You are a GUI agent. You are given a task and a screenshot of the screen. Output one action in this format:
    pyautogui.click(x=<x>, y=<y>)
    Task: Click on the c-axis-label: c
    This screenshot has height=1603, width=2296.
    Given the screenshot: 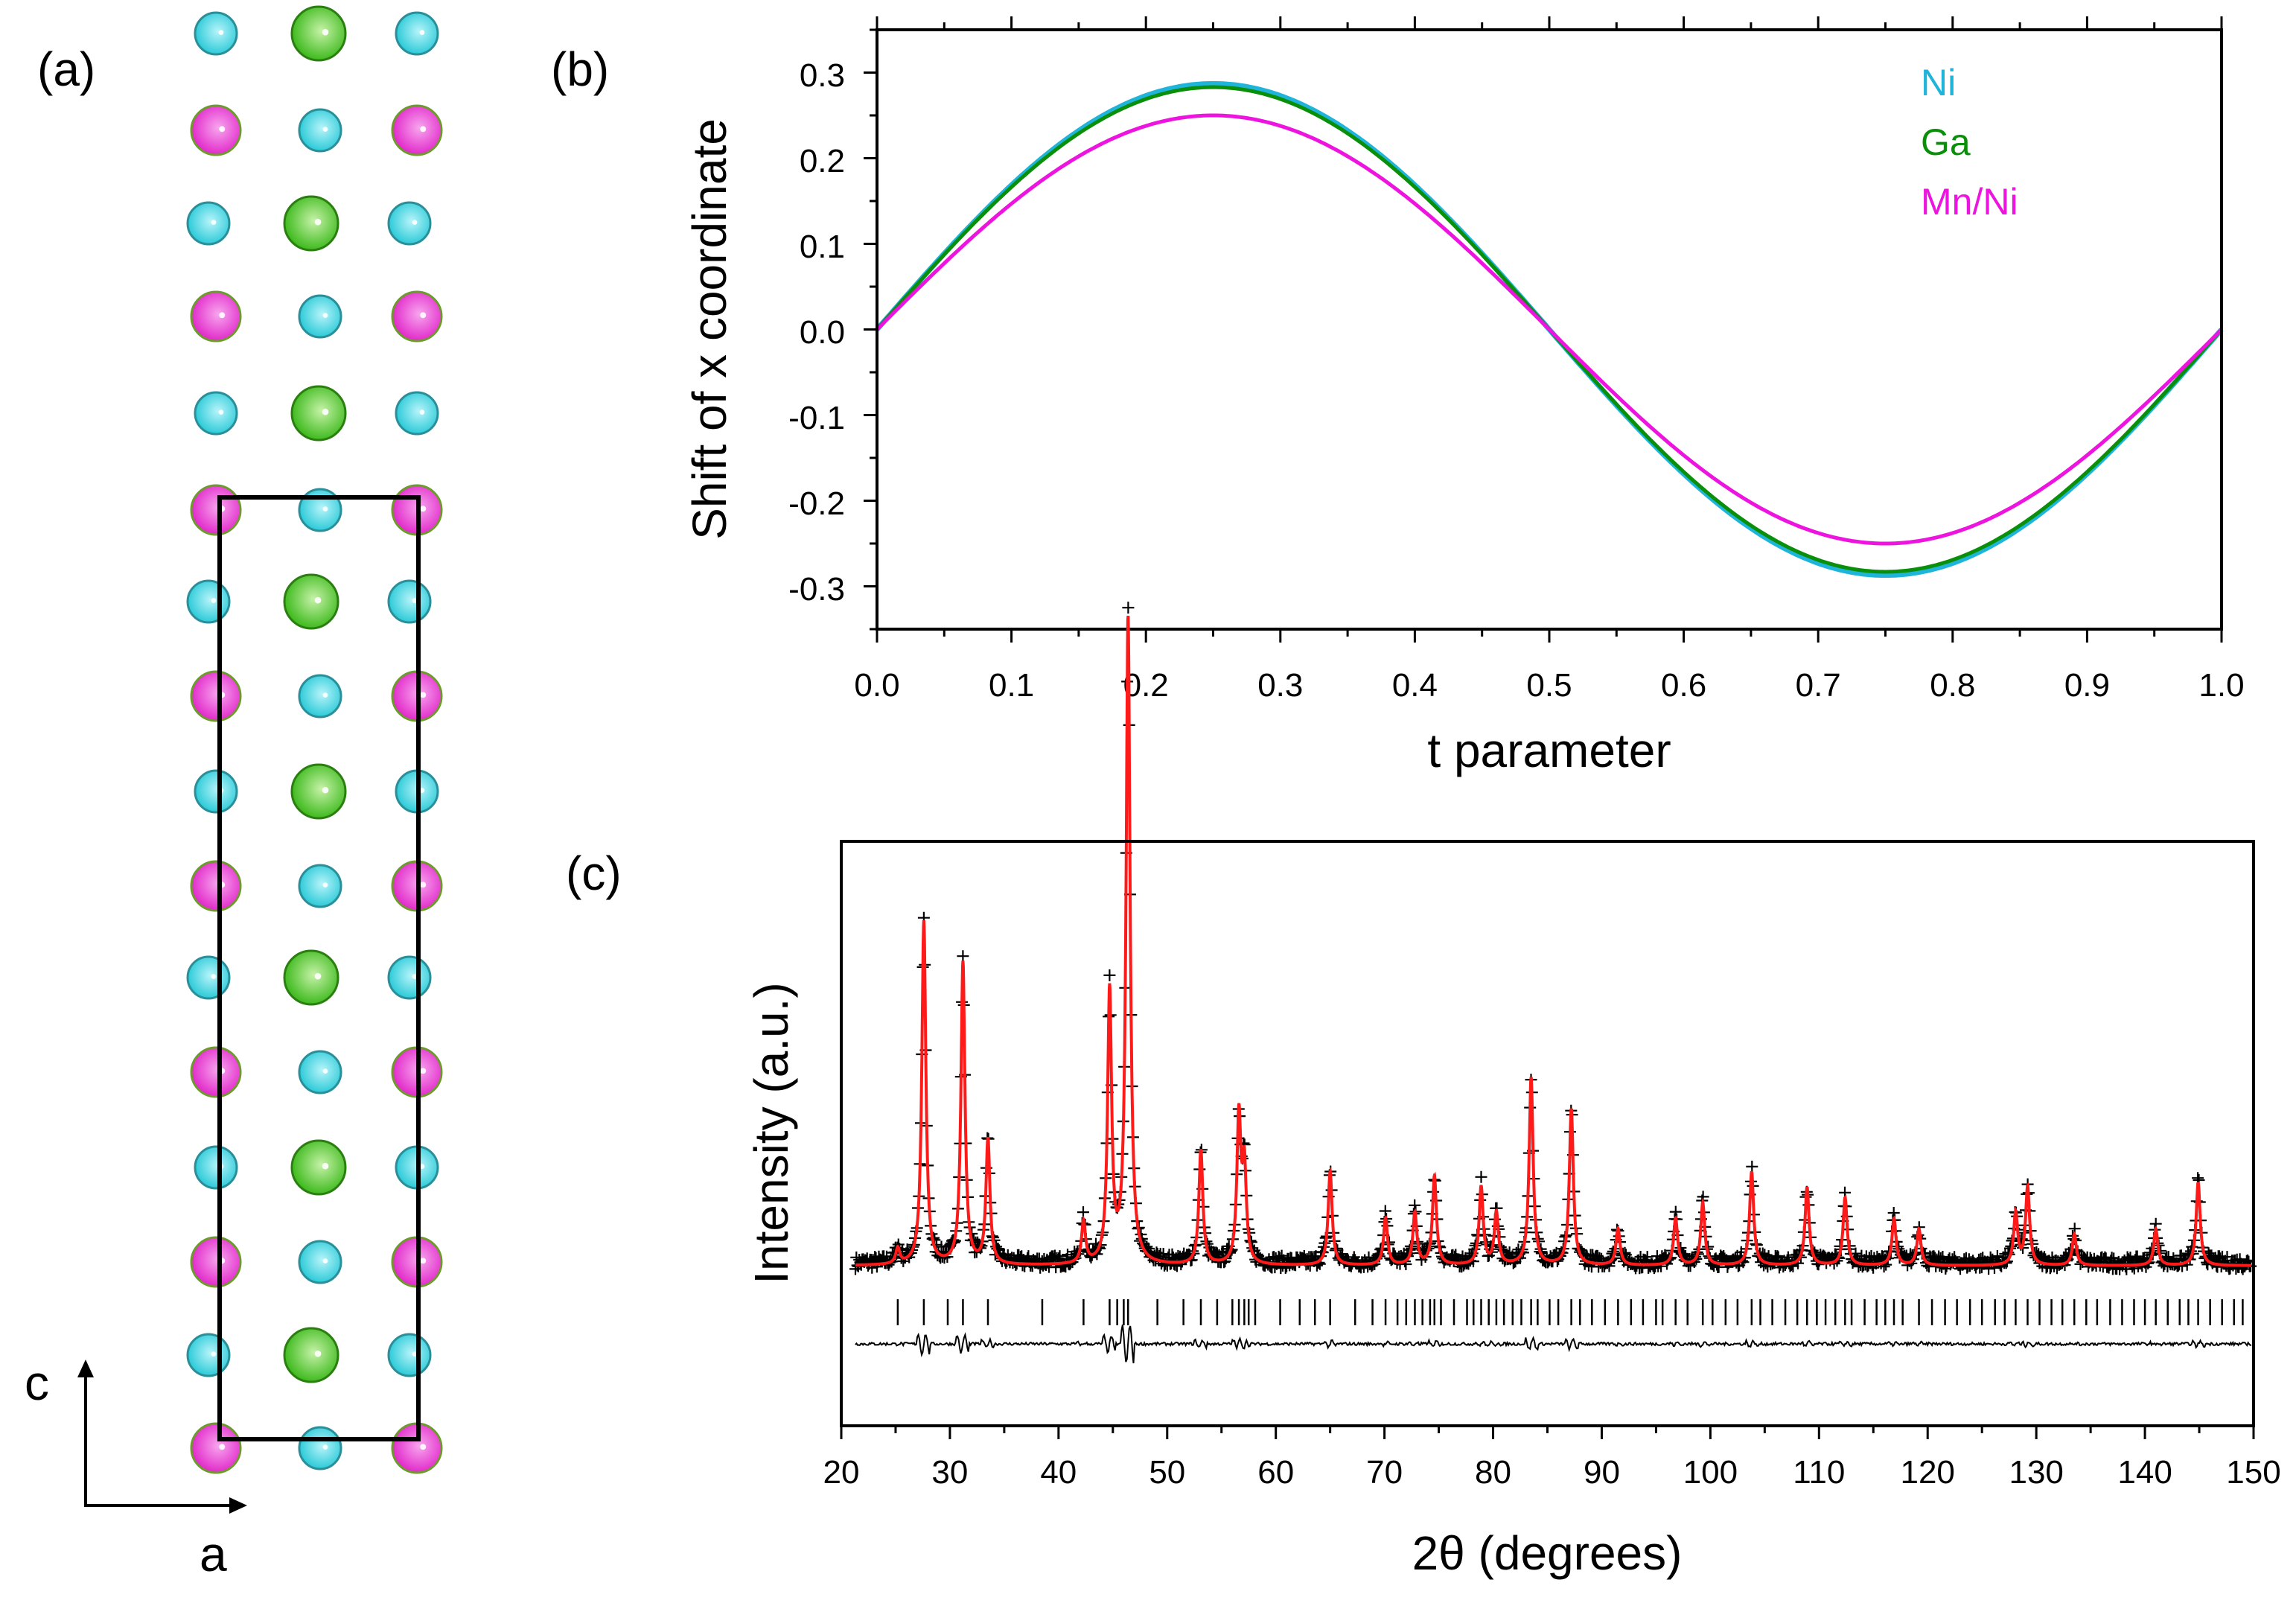 What is the action you would take?
    pyautogui.click(x=37, y=1382)
    